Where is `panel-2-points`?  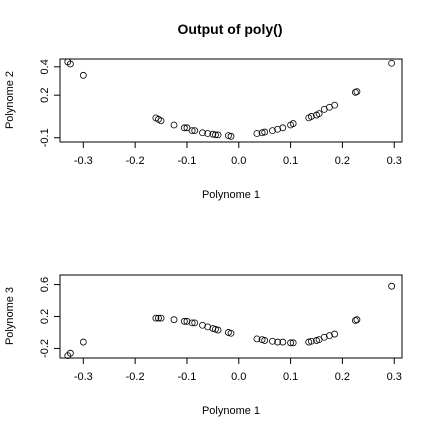 panel-2-points is located at coordinates (230, 321).